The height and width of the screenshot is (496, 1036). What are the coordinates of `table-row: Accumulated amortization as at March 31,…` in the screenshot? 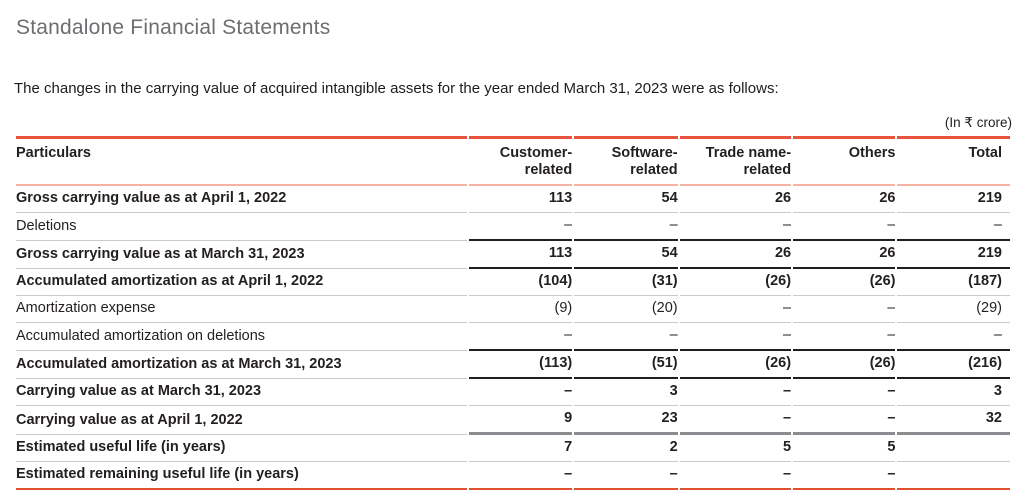 It's located at (513, 365).